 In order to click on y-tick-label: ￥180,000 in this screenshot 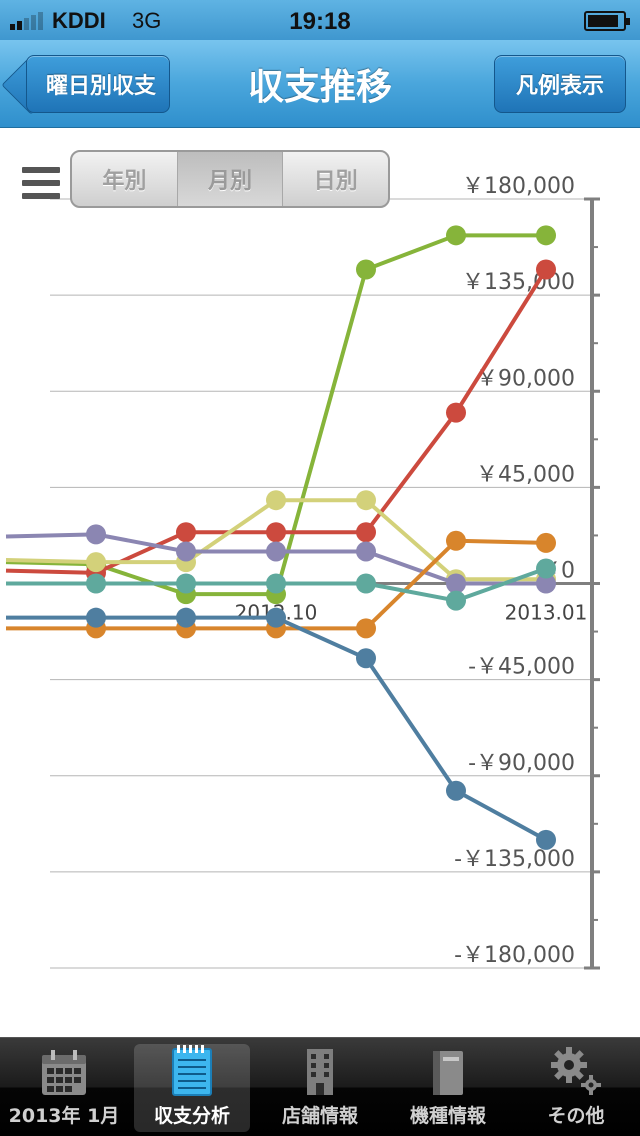, I will do `click(518, 186)`.